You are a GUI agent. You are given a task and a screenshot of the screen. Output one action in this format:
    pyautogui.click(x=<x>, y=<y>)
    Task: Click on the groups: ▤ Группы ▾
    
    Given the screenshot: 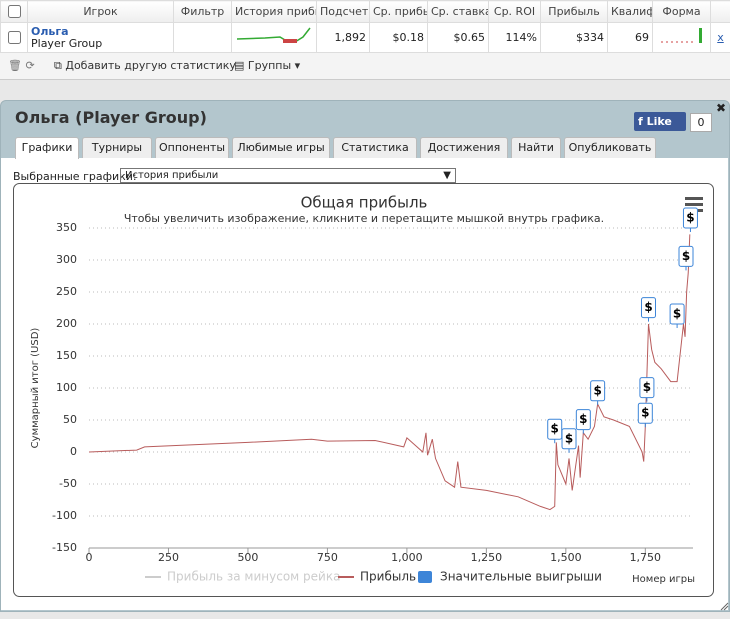 What is the action you would take?
    pyautogui.click(x=267, y=65)
    